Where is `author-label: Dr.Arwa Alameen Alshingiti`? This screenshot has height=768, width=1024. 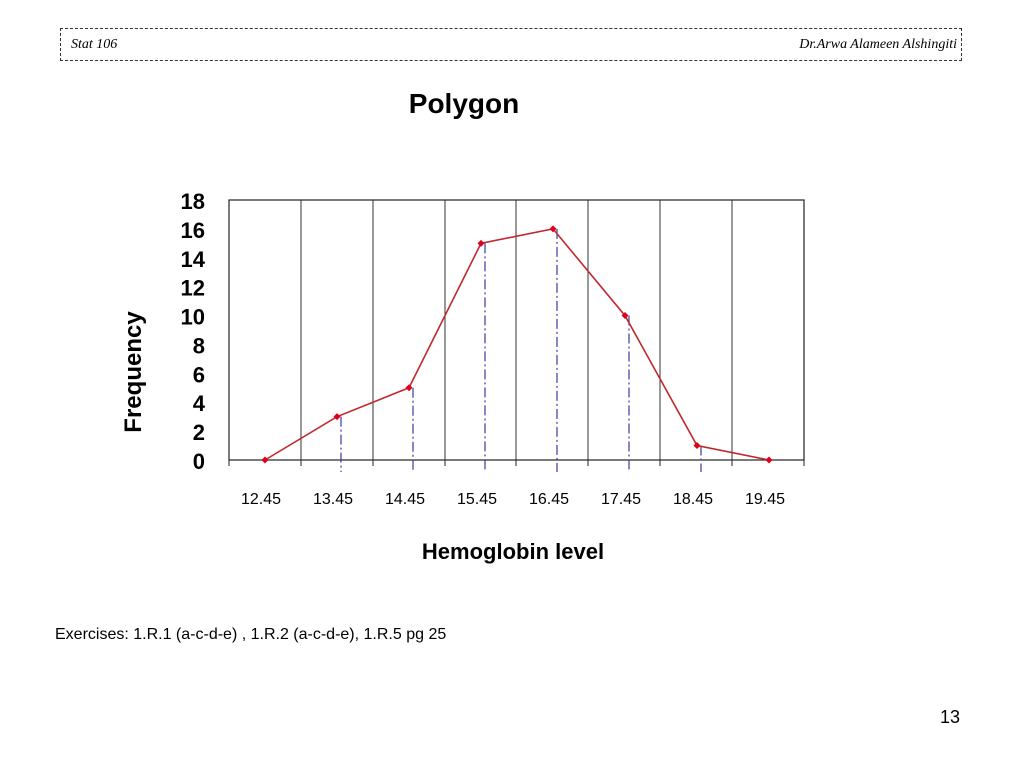
author-label: Dr.Arwa Alameen Alshingiti is located at coordinates (878, 44).